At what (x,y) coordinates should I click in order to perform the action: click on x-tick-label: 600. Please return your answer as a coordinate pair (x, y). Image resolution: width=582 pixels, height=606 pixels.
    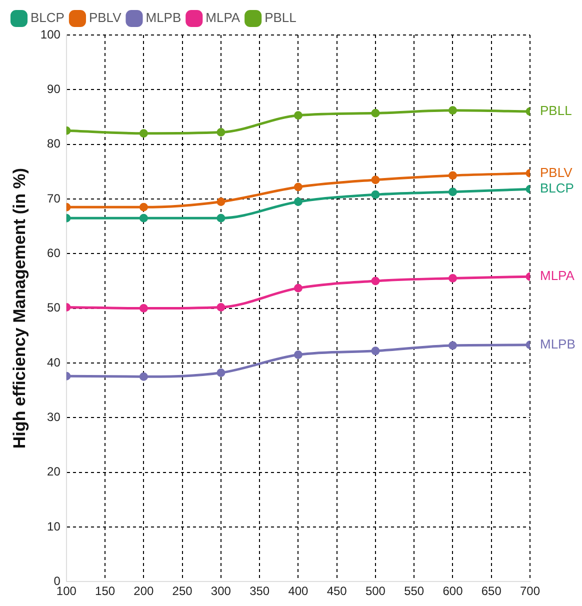
    Looking at the image, I should click on (453, 591).